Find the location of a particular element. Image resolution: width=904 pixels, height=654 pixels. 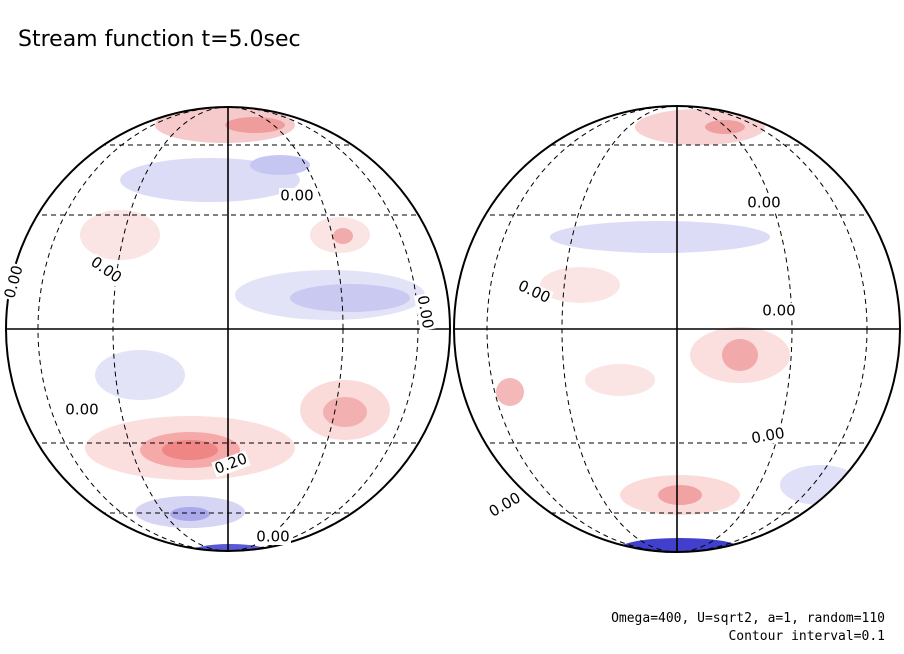

footer-interval: Contour interval=0.1 is located at coordinates (806, 636).